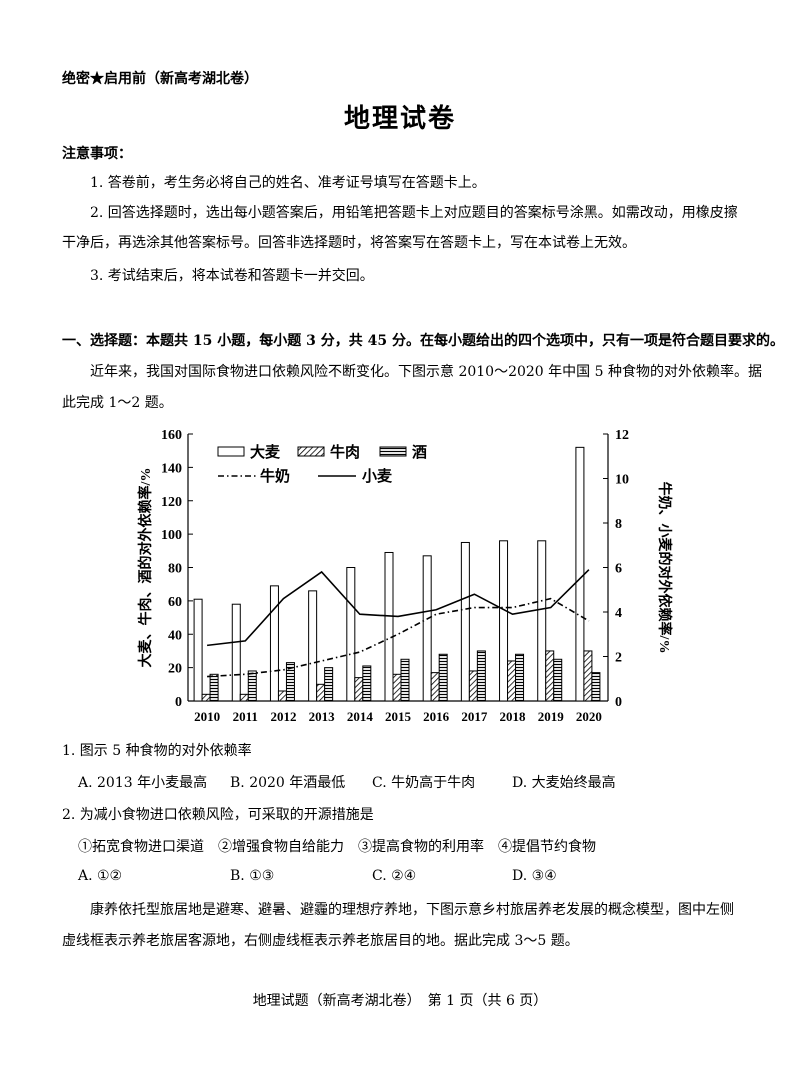 The image size is (800, 1067). I want to click on right-tick-label: 4, so click(618, 613).